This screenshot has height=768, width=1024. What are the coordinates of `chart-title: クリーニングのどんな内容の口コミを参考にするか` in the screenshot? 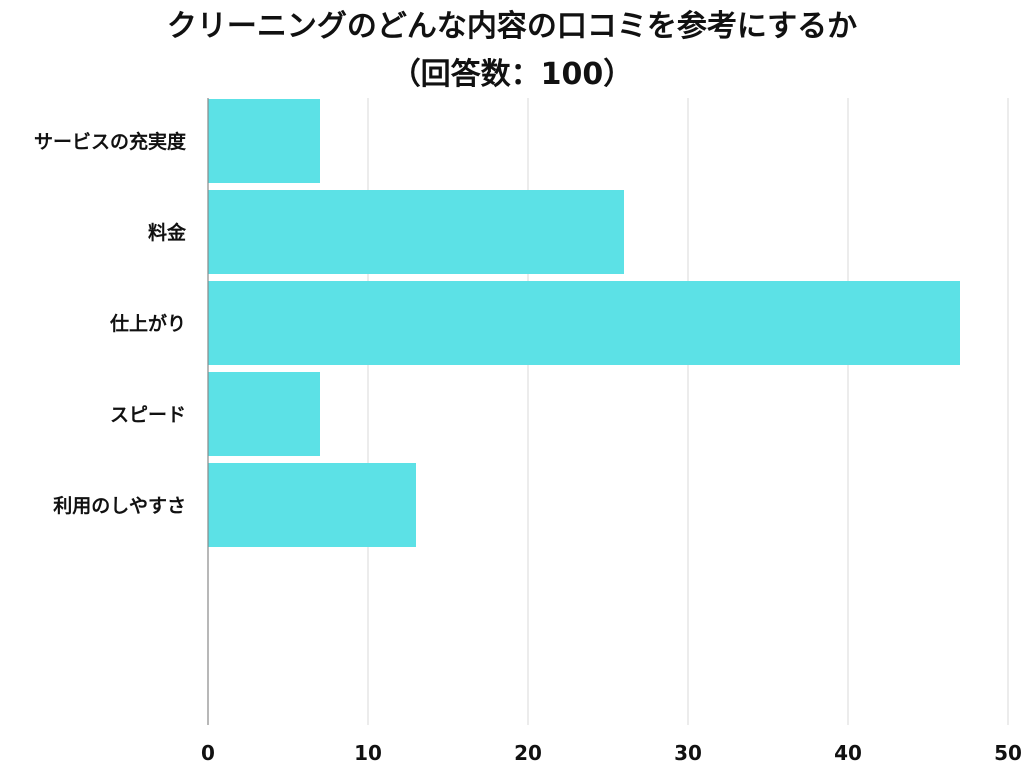 It's located at (512, 26).